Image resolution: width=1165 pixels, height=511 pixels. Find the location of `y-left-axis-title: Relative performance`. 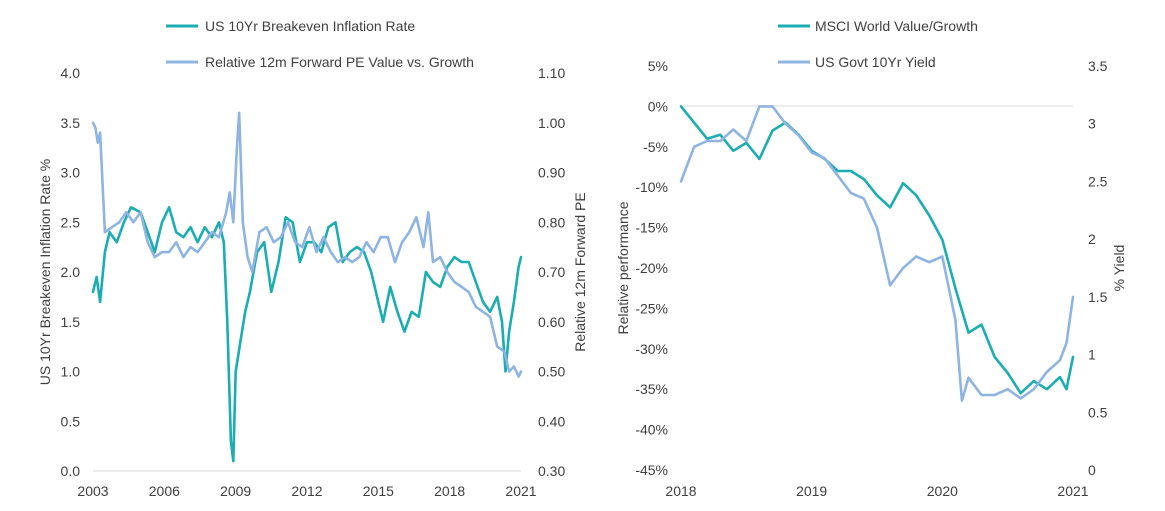

y-left-axis-title: Relative performance is located at coordinates (623, 267).